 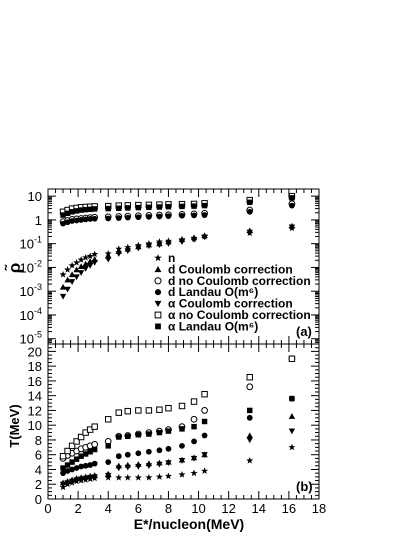 I want to click on panel-a-y-axis-title: ρ̃, so click(x=14, y=268).